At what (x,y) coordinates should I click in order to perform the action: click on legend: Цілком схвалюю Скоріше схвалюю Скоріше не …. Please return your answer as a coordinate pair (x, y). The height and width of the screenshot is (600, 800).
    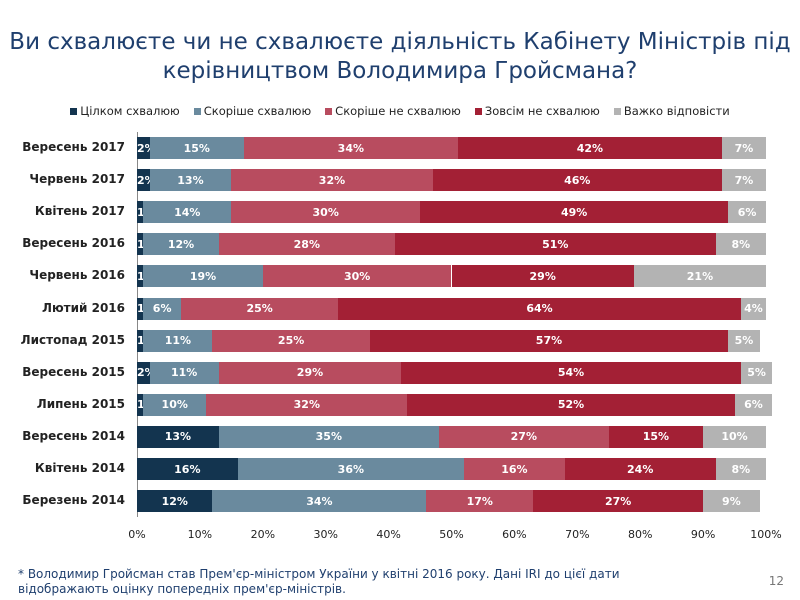
    Looking at the image, I should click on (400, 111).